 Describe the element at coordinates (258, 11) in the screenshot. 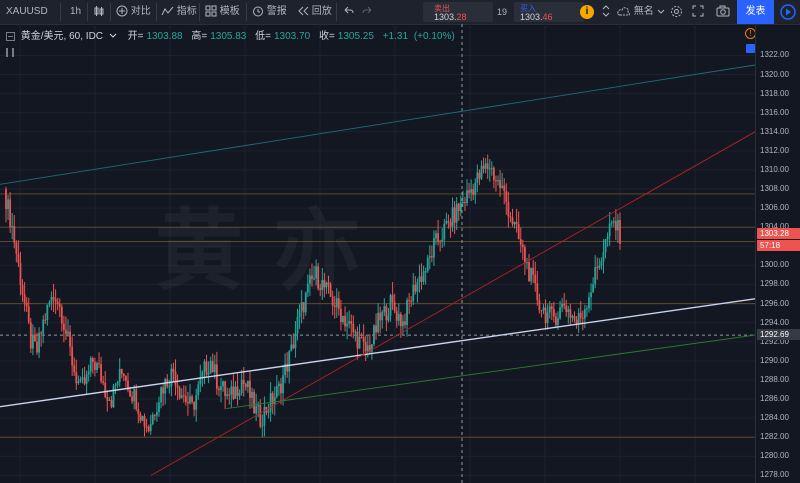

I see `alarm-clock-icon` at that location.